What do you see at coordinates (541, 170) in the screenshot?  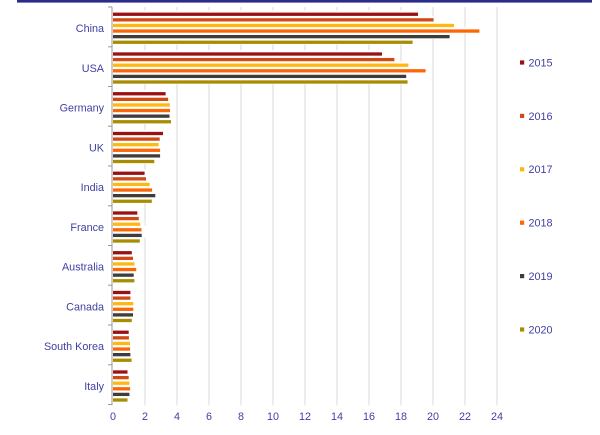 I see `svg-text: 2017` at bounding box center [541, 170].